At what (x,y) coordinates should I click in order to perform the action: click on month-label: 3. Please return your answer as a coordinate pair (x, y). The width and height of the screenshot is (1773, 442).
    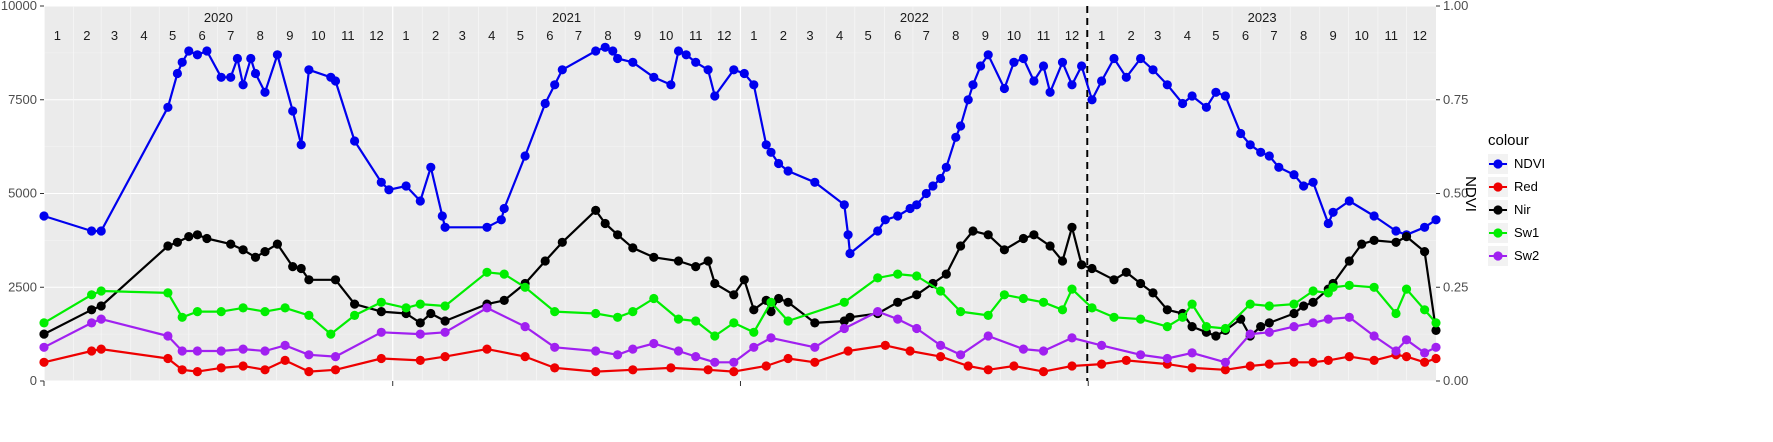
    Looking at the image, I should click on (1157, 35).